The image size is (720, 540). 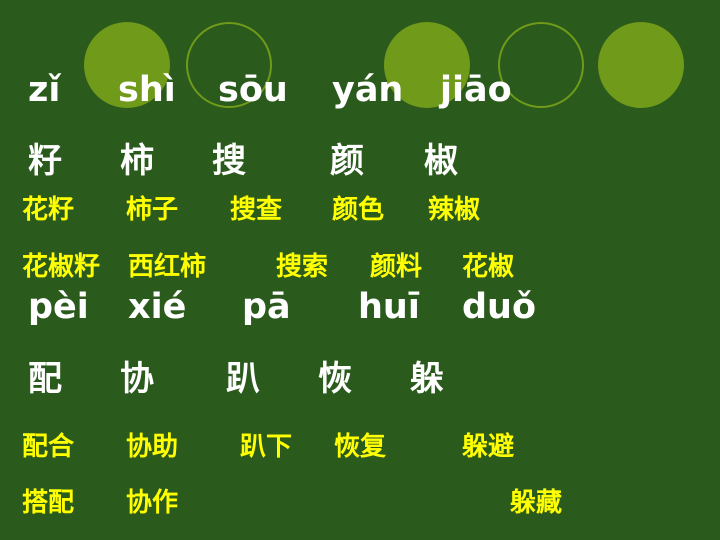 I want to click on char-hui: 恢, so click(x=335, y=379).